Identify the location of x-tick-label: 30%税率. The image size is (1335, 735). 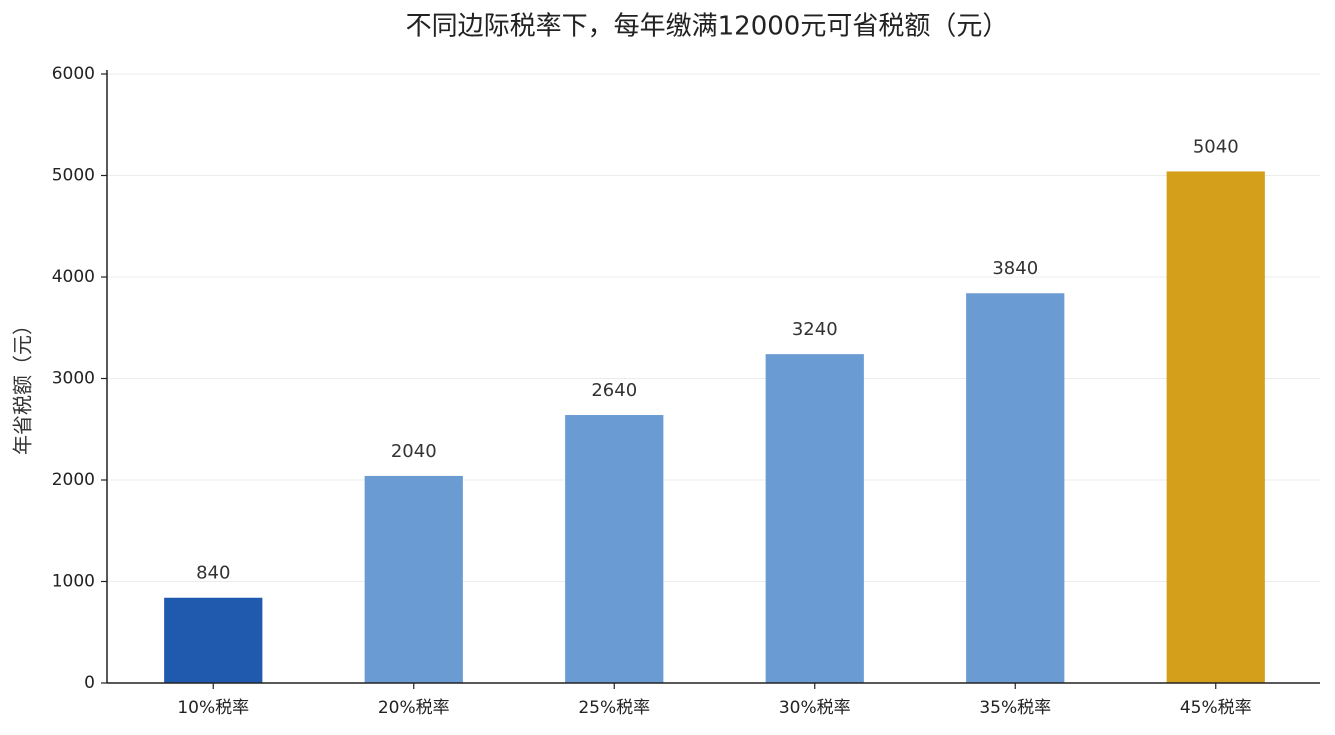
(815, 708).